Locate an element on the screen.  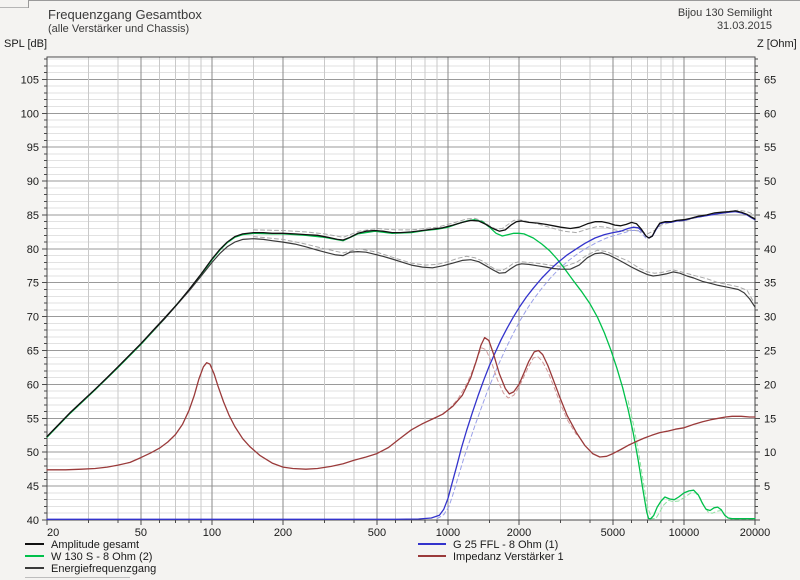
legend-label-energy: Energiefrequenzgang is located at coordinates (104, 569).